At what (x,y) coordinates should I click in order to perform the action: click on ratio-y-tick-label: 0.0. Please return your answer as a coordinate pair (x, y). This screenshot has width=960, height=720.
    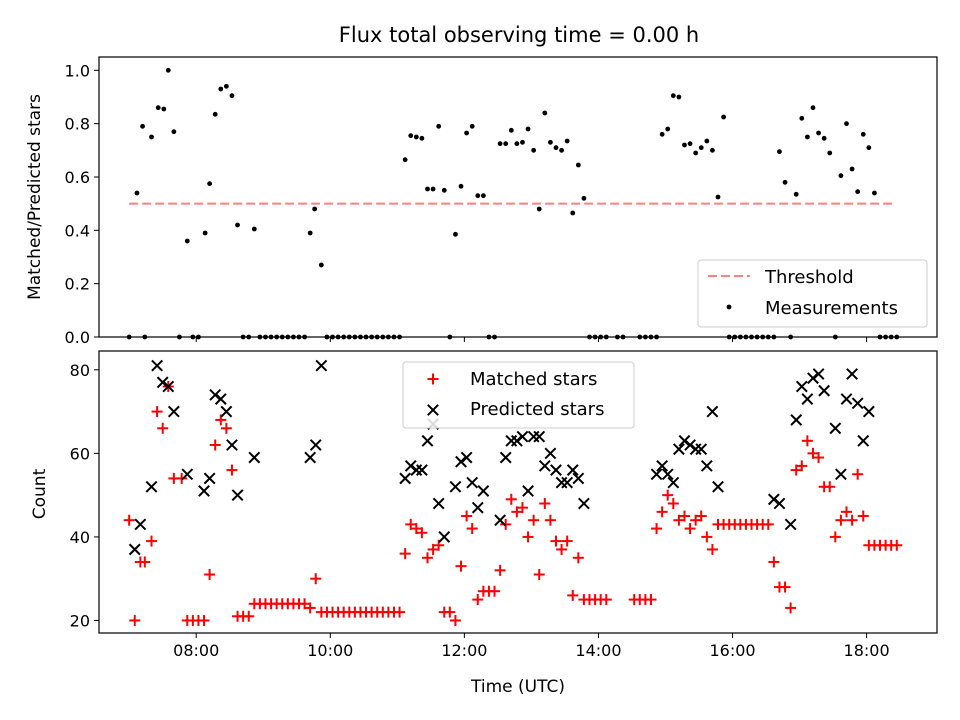
    Looking at the image, I should click on (77, 337).